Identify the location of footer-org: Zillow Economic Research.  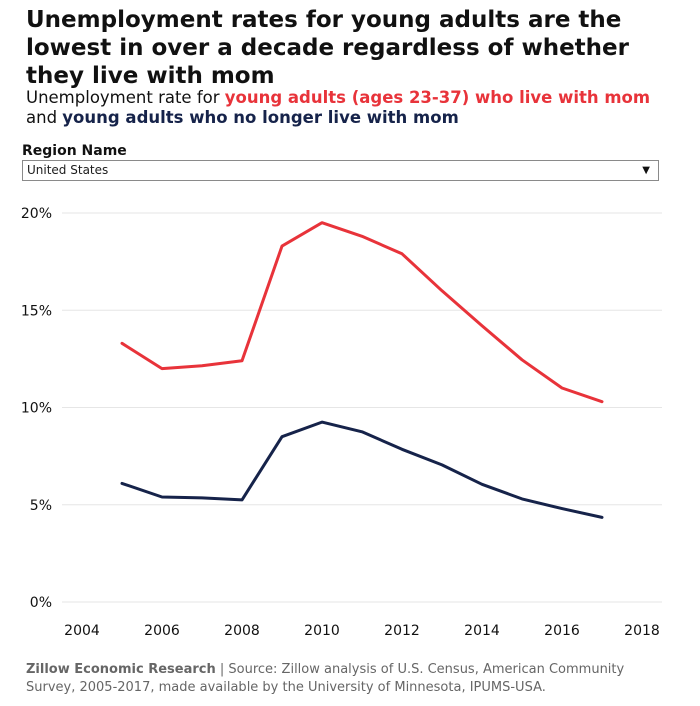
(121, 669).